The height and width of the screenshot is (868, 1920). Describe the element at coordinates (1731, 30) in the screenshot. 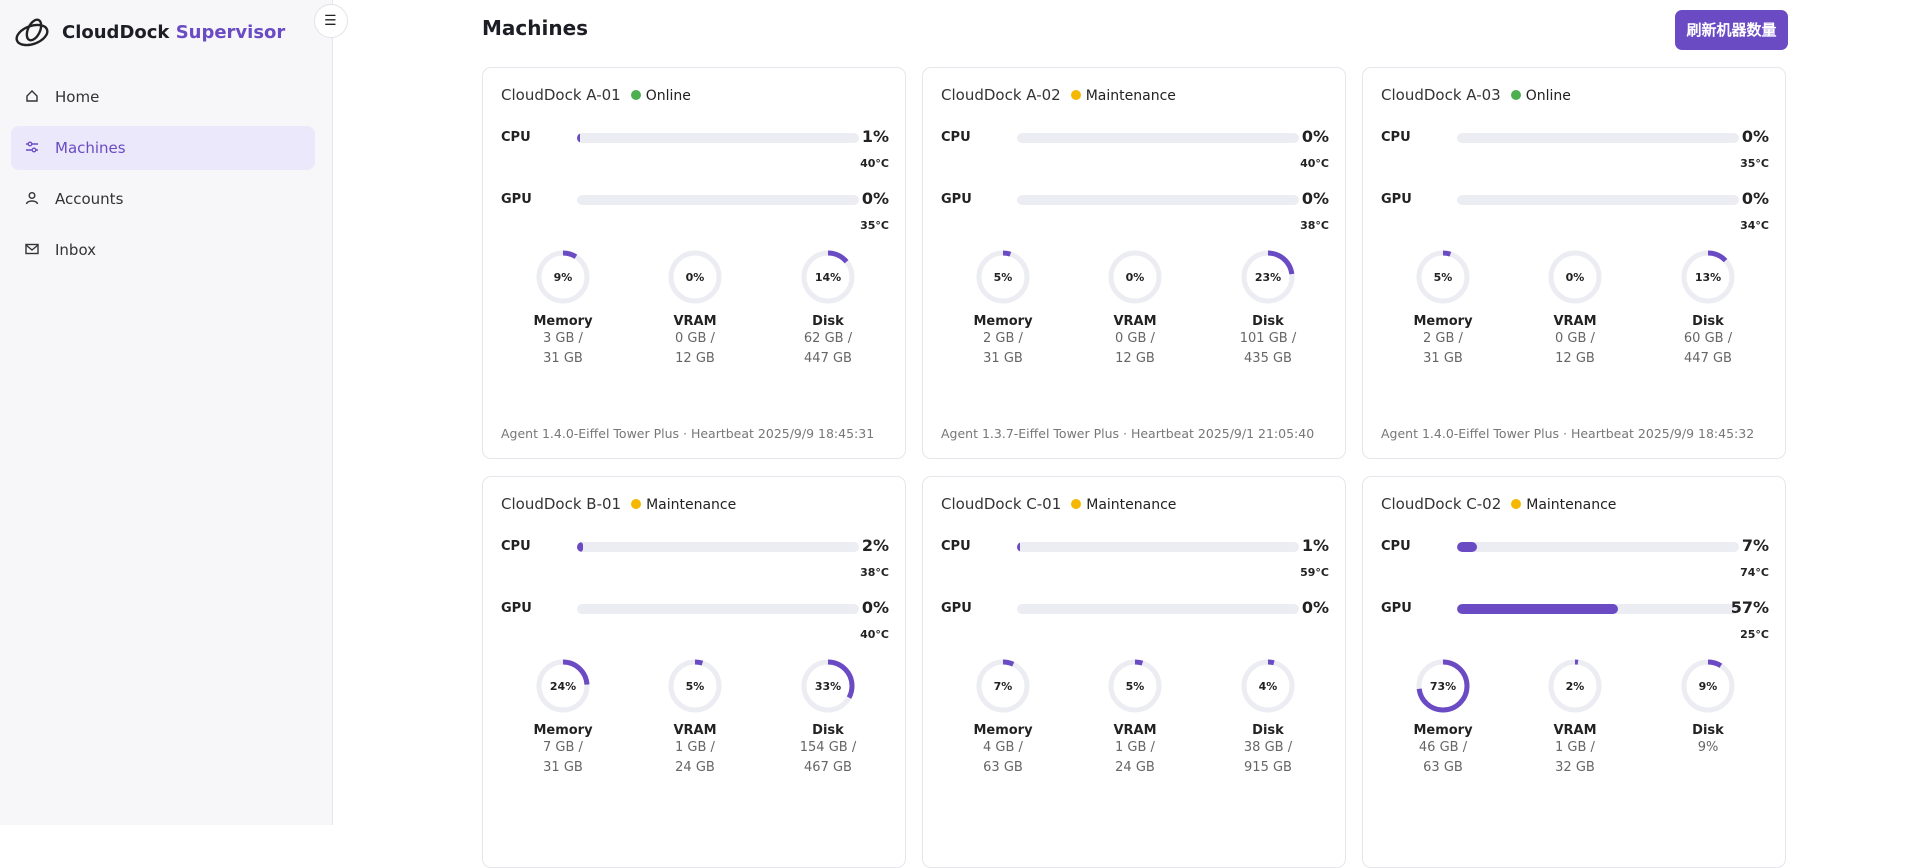

I see `refresh-button: 刷新机器数量` at that location.